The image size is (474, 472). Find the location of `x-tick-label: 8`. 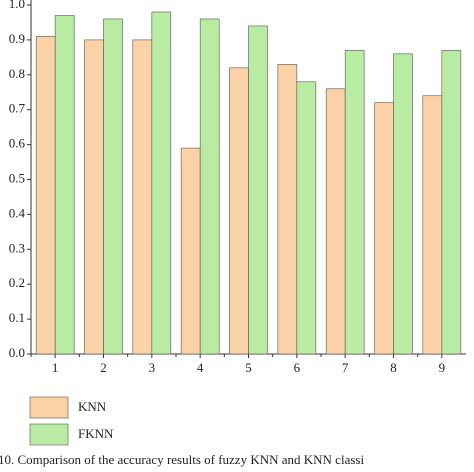

x-tick-label: 8 is located at coordinates (393, 367).